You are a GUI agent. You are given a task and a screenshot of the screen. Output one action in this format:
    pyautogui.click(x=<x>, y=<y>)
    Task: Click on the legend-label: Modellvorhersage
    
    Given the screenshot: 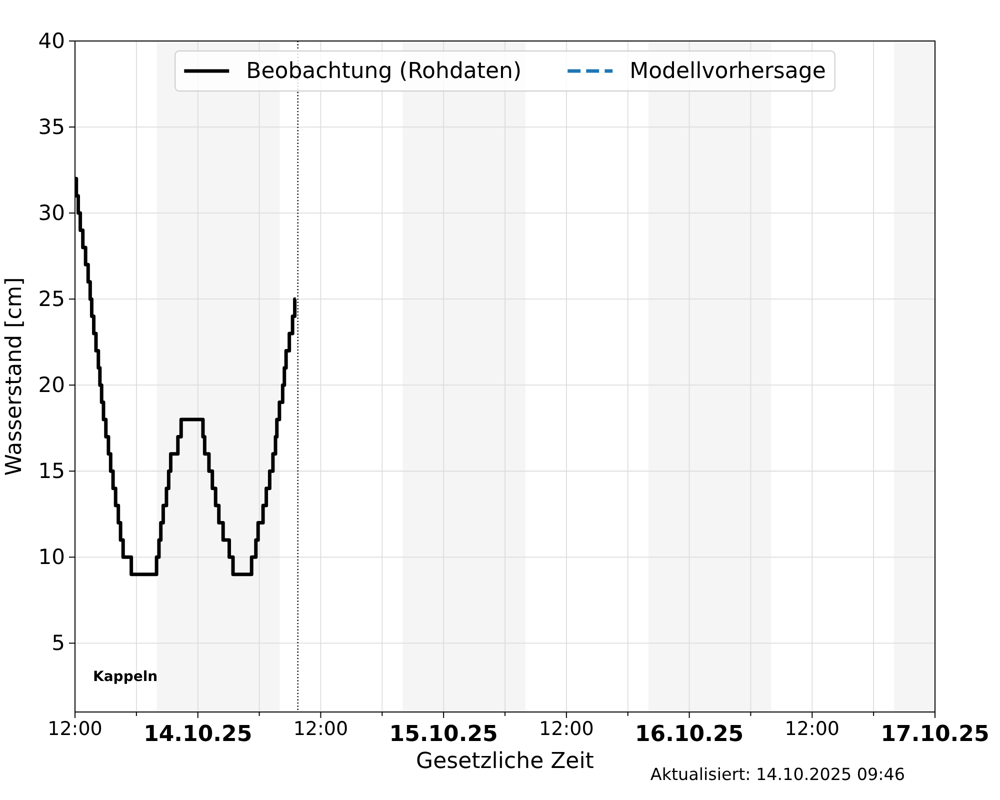 What is the action you would take?
    pyautogui.click(x=728, y=71)
    